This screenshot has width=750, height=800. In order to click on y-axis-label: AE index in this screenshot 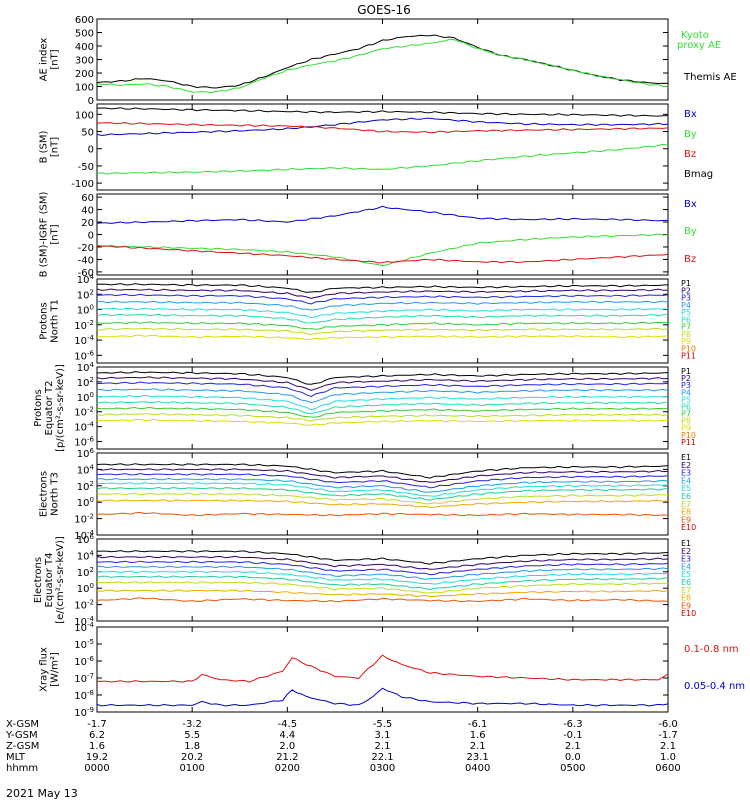, I will do `click(44, 60)`.